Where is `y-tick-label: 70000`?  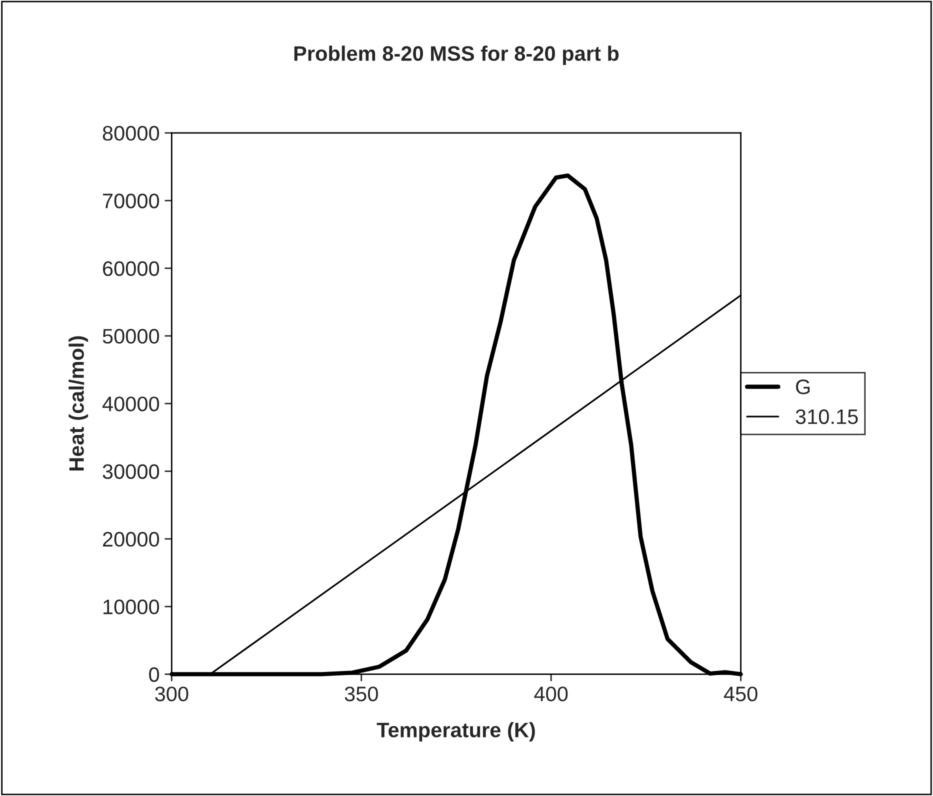 y-tick-label: 70000 is located at coordinates (131, 201).